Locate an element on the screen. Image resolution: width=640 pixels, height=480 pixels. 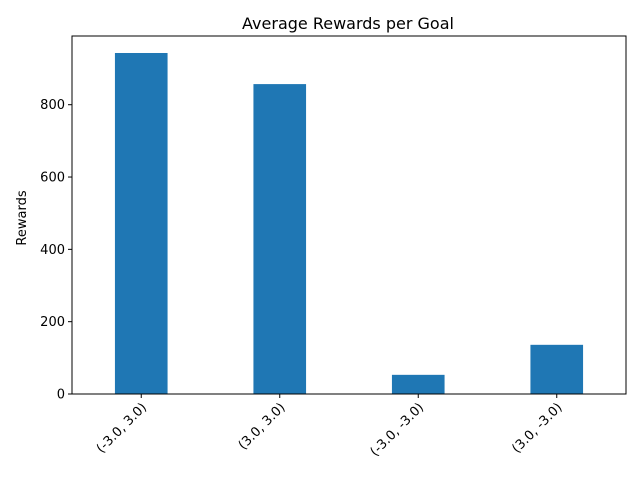
y-tick-label: 800 is located at coordinates (52, 105).